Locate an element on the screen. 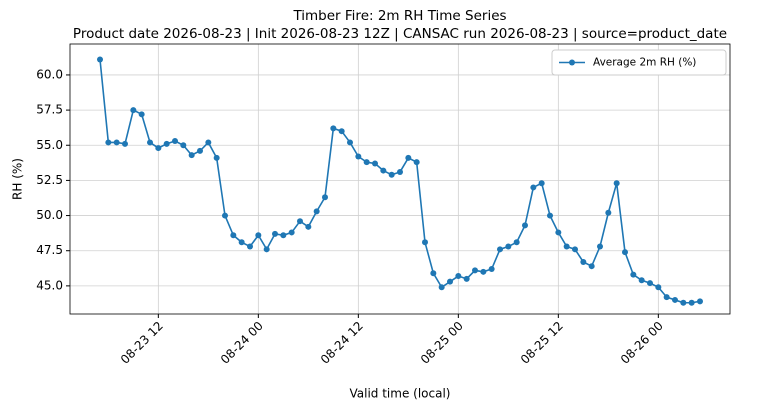 Image resolution: width=781 pixels, height=409 pixels. chart-title: Timber Fire: 2m RH Time Series is located at coordinates (399, 16).